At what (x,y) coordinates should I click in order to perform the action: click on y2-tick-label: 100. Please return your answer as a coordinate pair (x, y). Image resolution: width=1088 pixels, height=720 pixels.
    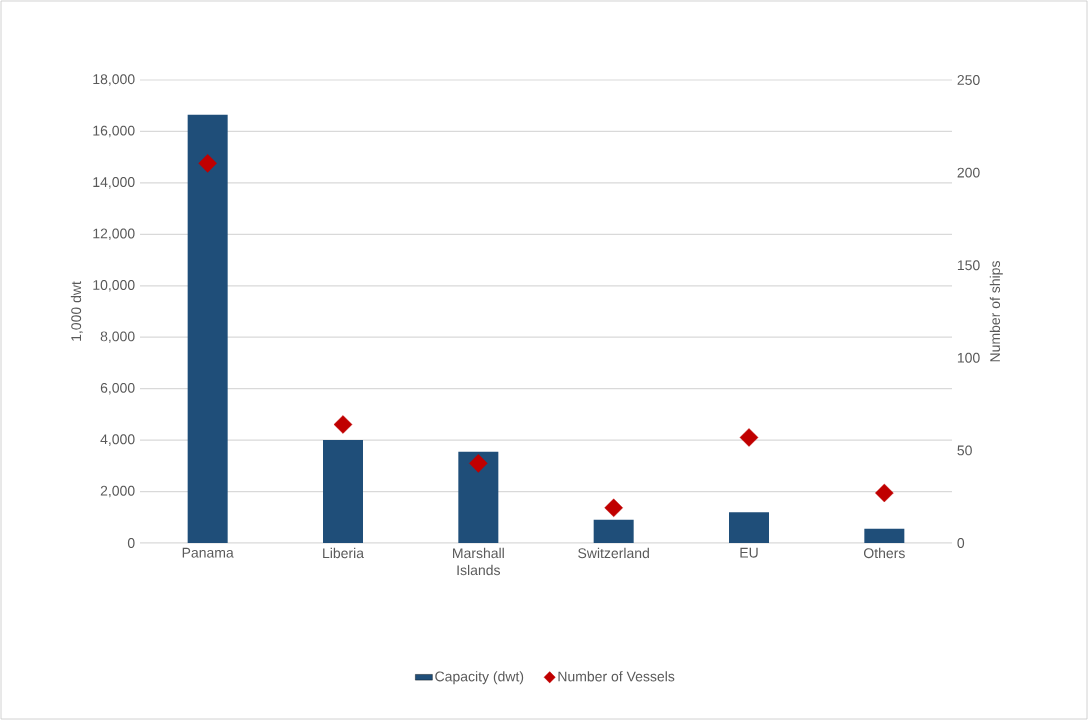
    Looking at the image, I should click on (968, 357).